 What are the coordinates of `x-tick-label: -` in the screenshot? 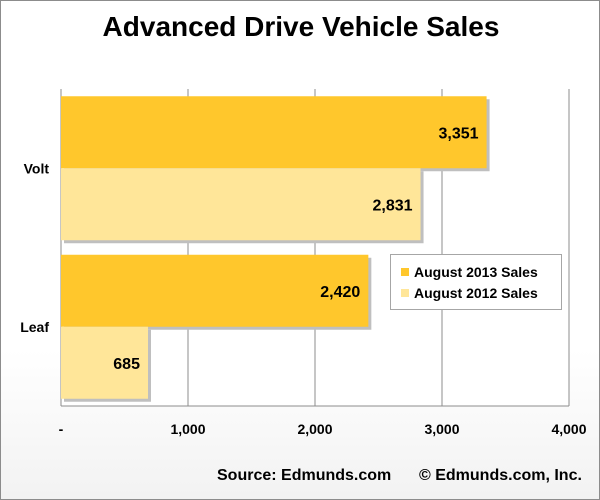 It's located at (61, 429).